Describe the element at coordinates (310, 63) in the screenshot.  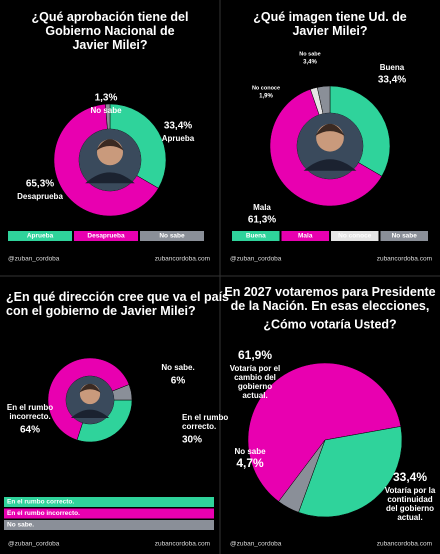
I see `value-label: 3,4%` at that location.